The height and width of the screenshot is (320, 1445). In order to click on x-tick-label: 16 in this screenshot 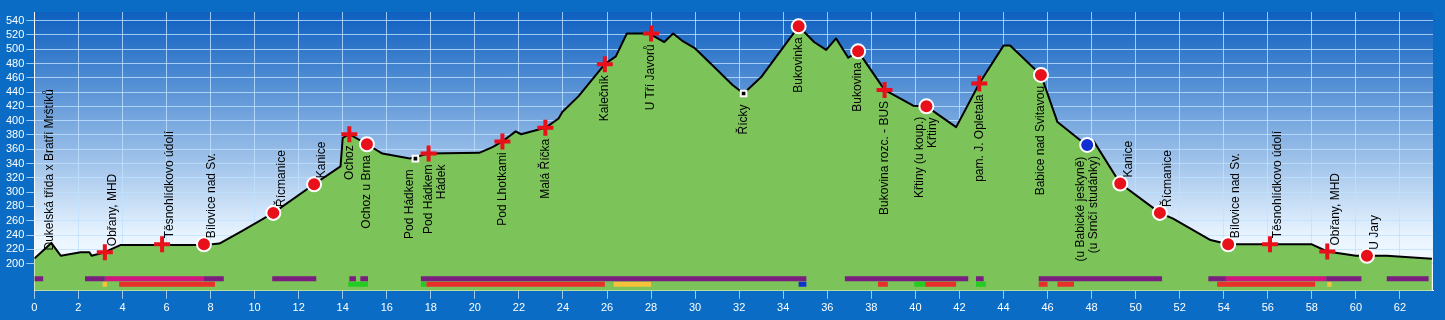, I will do `click(386, 307)`.